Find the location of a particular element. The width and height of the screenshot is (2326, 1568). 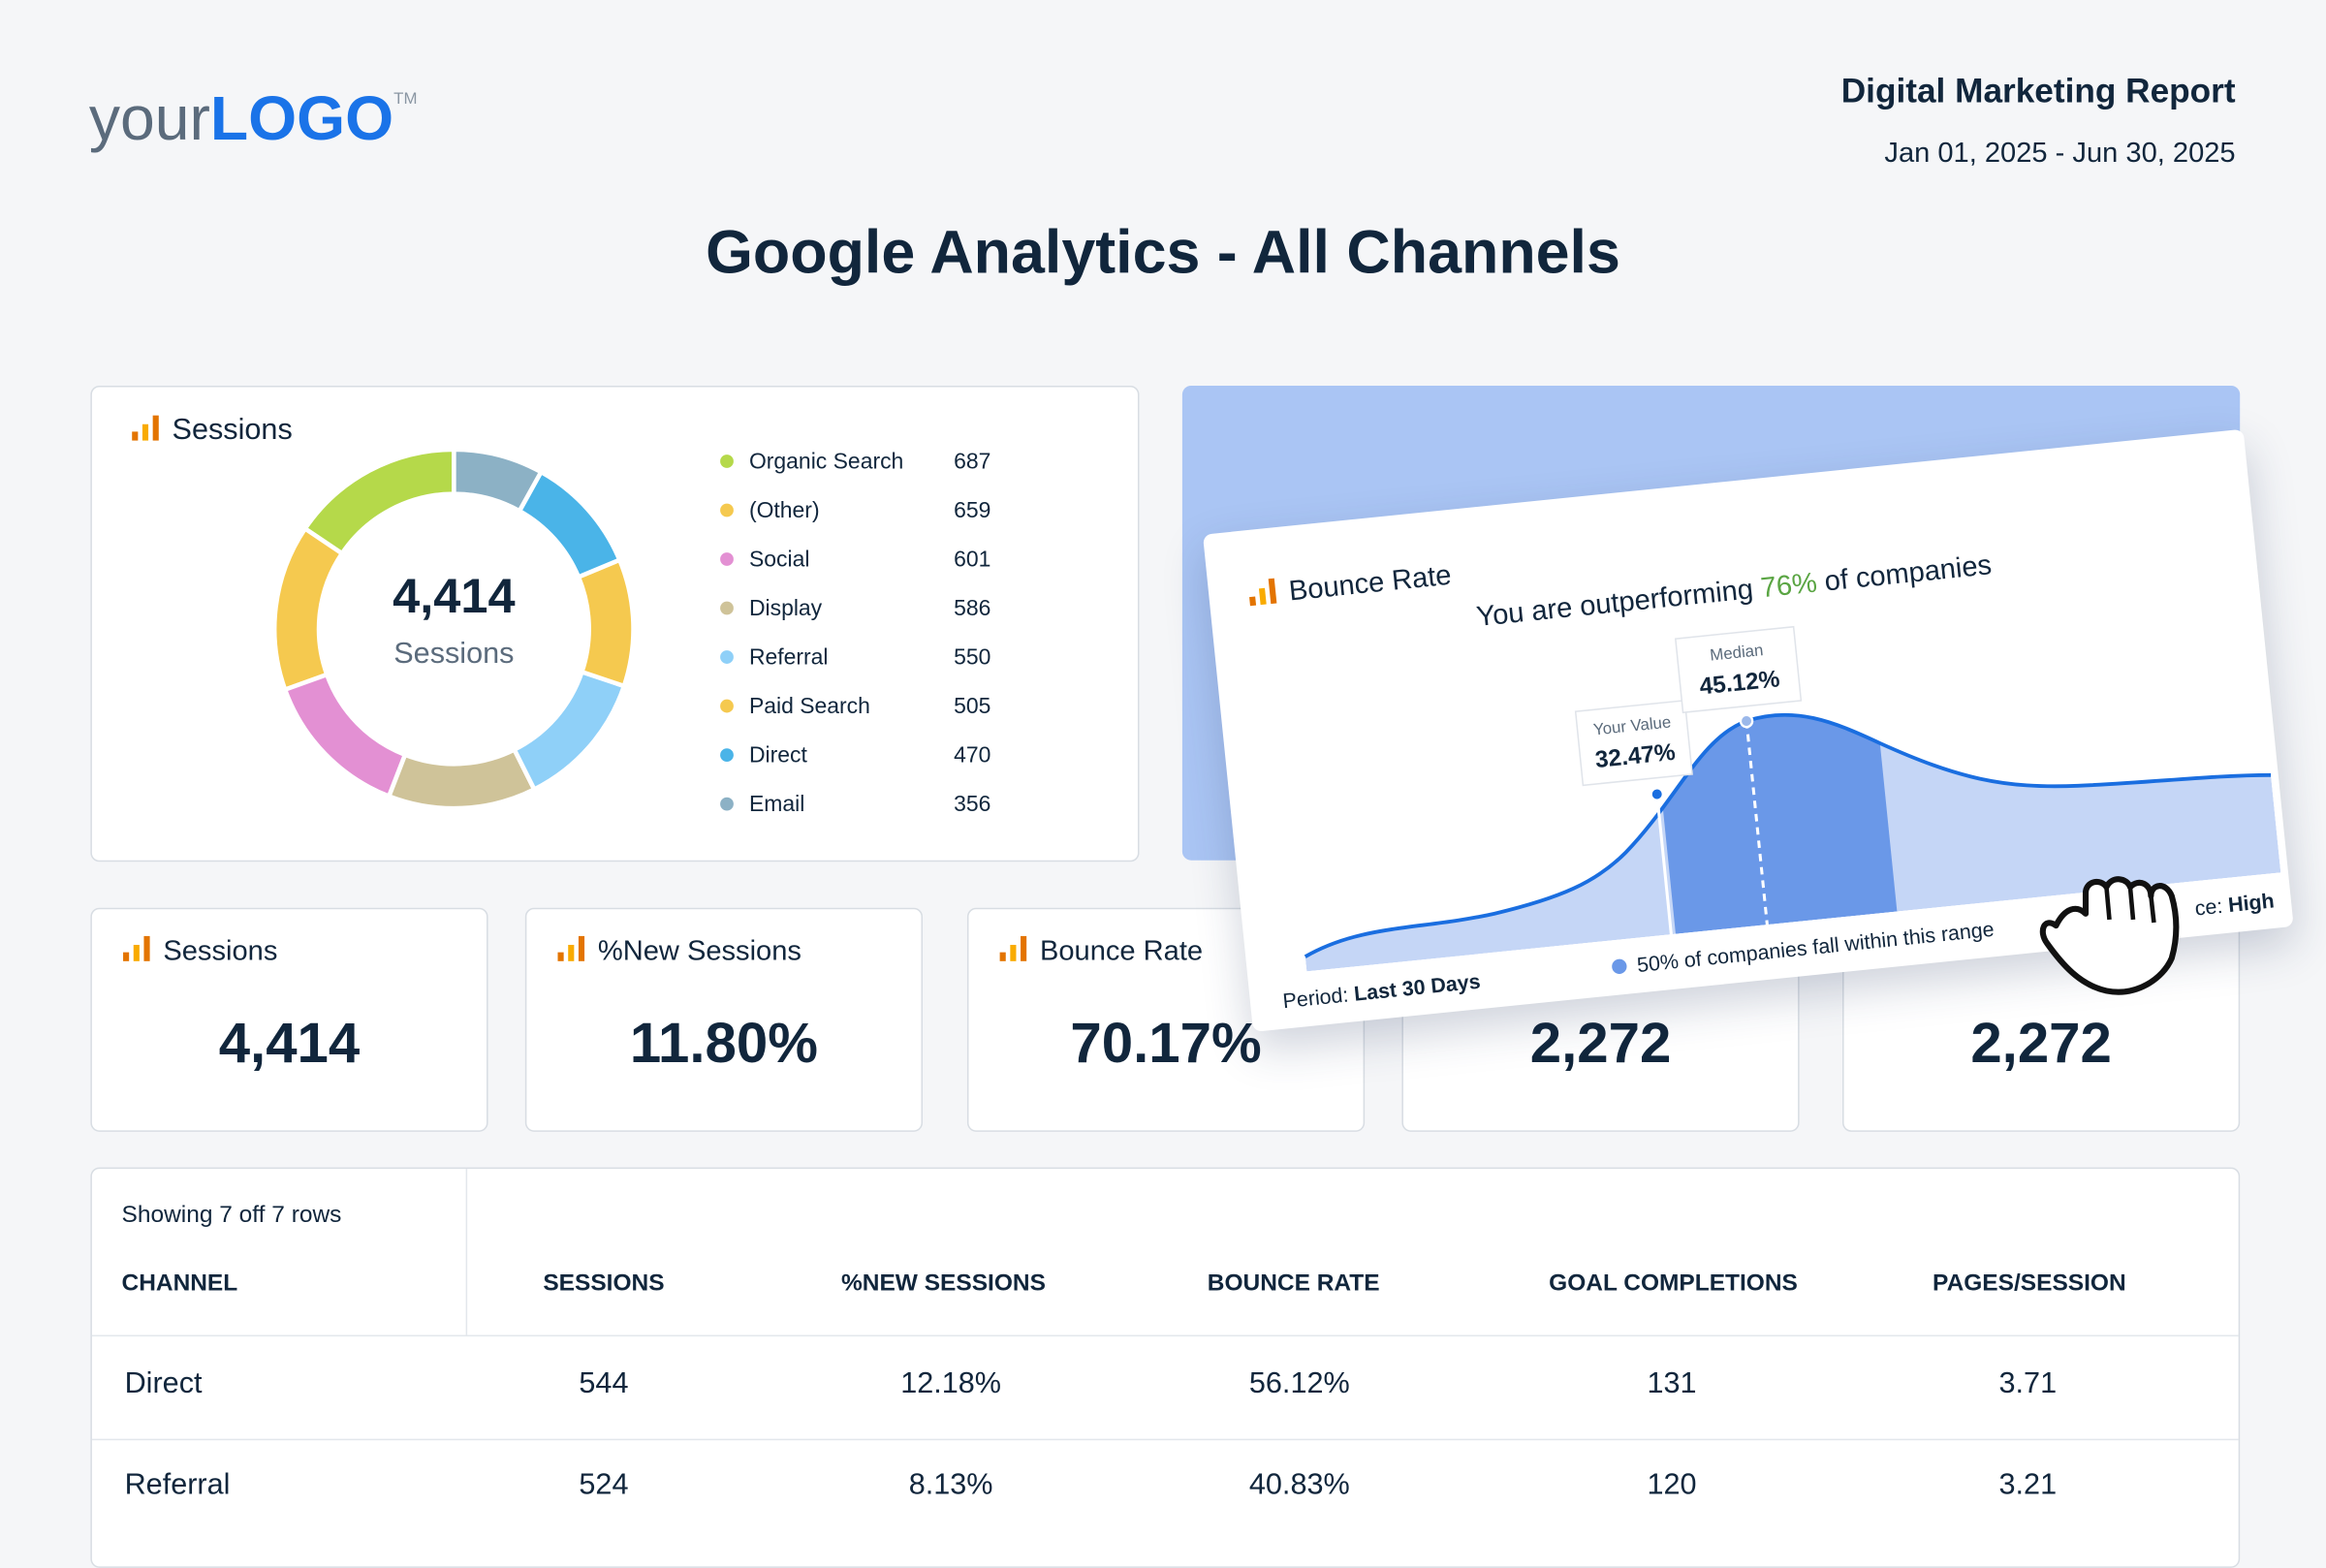

table-cell: 3.71 is located at coordinates (2028, 1383).